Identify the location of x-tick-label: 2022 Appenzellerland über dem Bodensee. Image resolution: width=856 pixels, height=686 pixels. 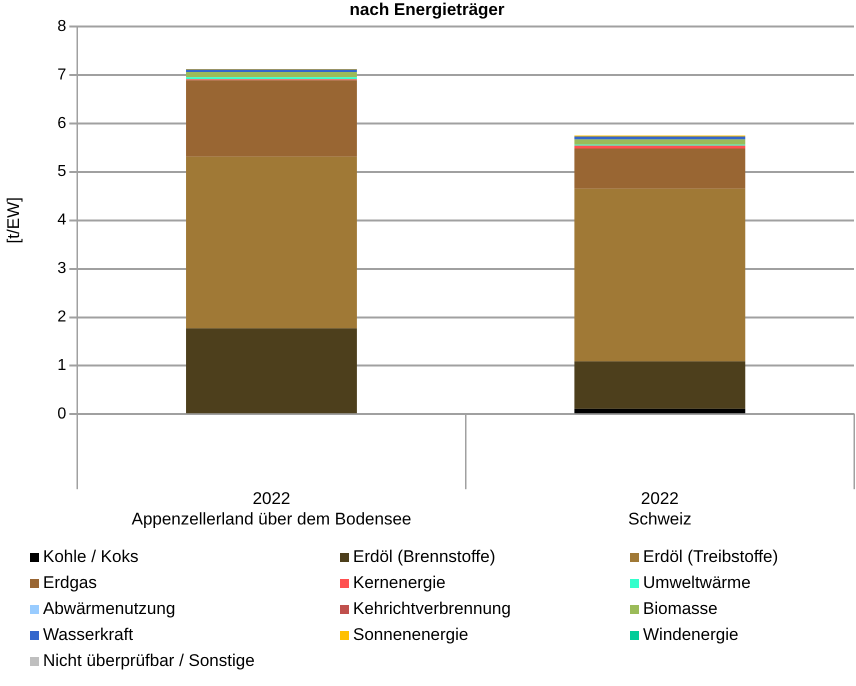
(272, 508).